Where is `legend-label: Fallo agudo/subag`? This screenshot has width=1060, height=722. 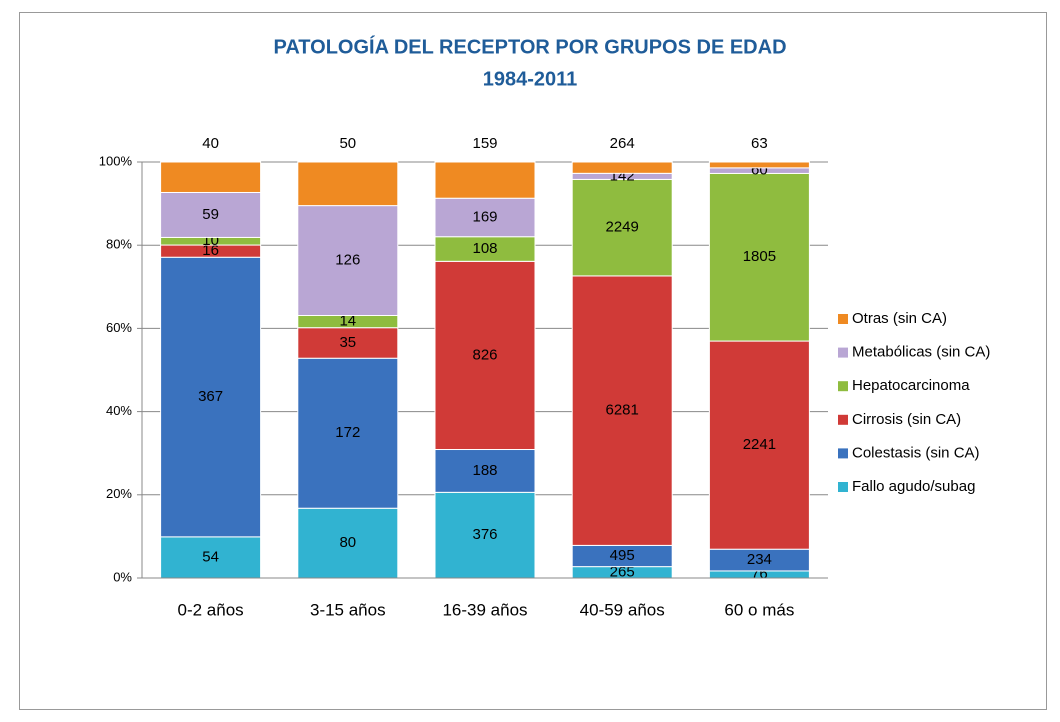 legend-label: Fallo agudo/subag is located at coordinates (913, 486).